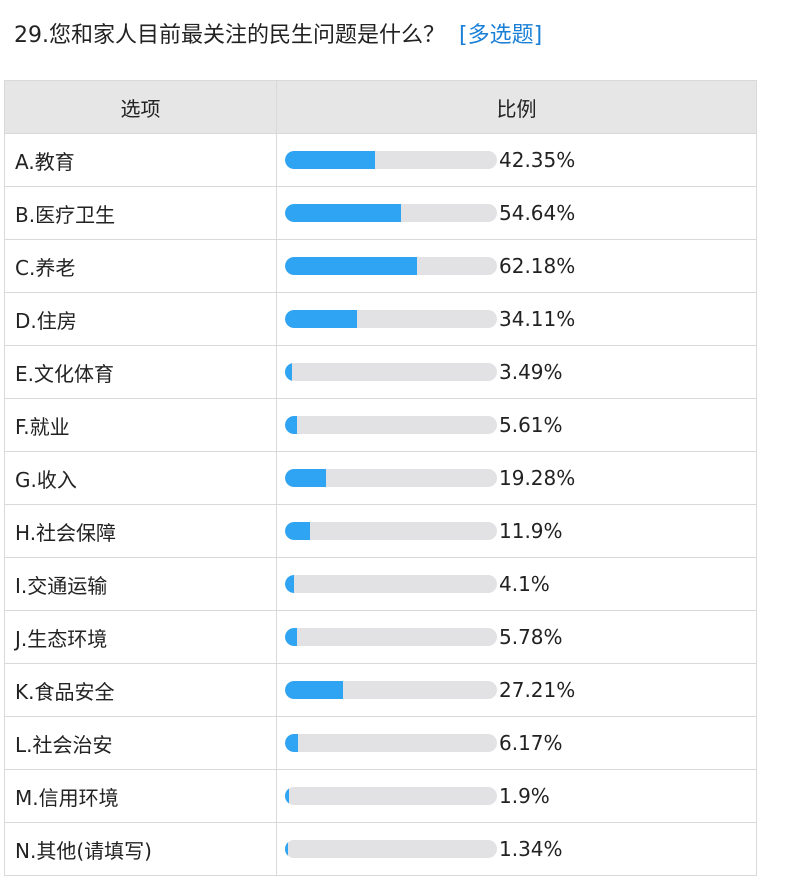  Describe the element at coordinates (140, 743) in the screenshot. I see `option-label: L.社会治安` at that location.